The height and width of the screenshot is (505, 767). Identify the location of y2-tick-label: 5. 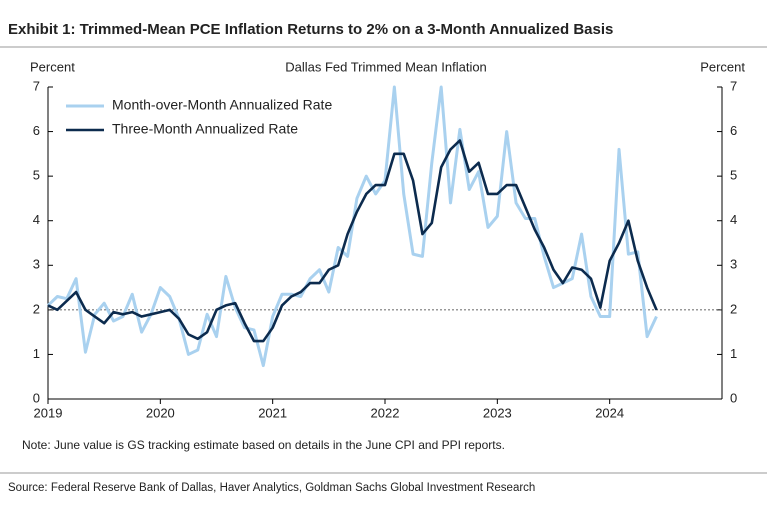
(733, 175).